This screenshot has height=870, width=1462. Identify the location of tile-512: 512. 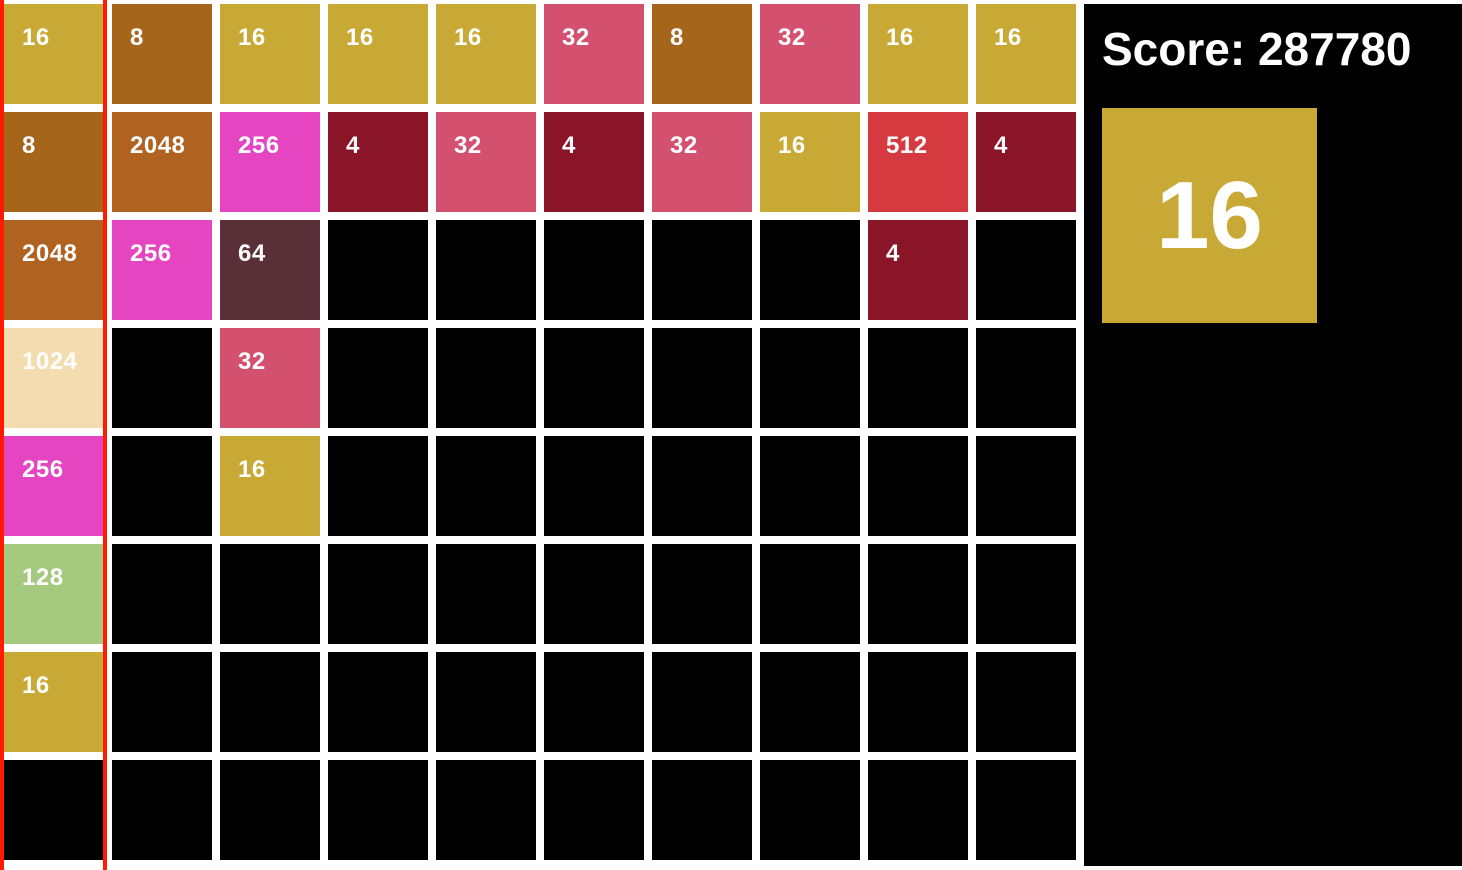
(918, 162).